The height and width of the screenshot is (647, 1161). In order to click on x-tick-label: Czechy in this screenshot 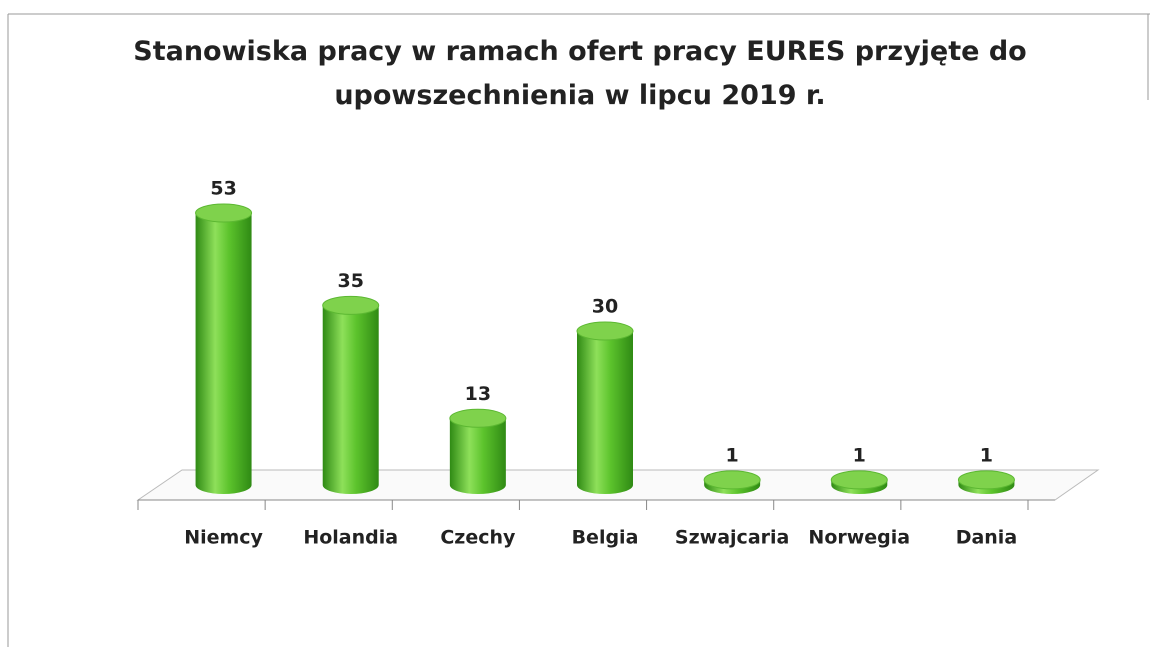, I will do `click(478, 538)`.